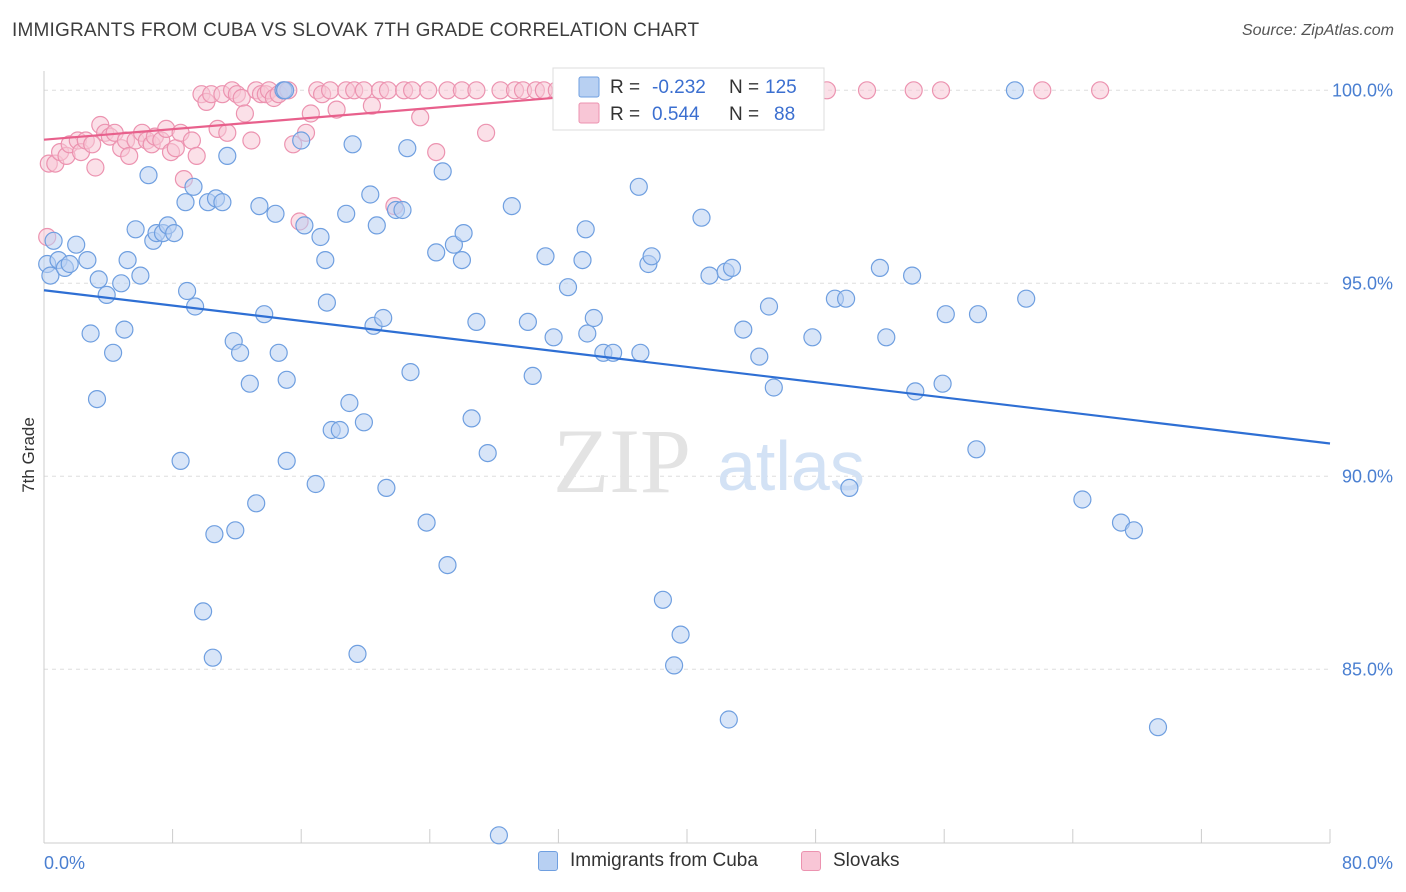 The image size is (1406, 892). I want to click on bottom-legend-item-cuba: Immigrants from Cuba, so click(648, 861).